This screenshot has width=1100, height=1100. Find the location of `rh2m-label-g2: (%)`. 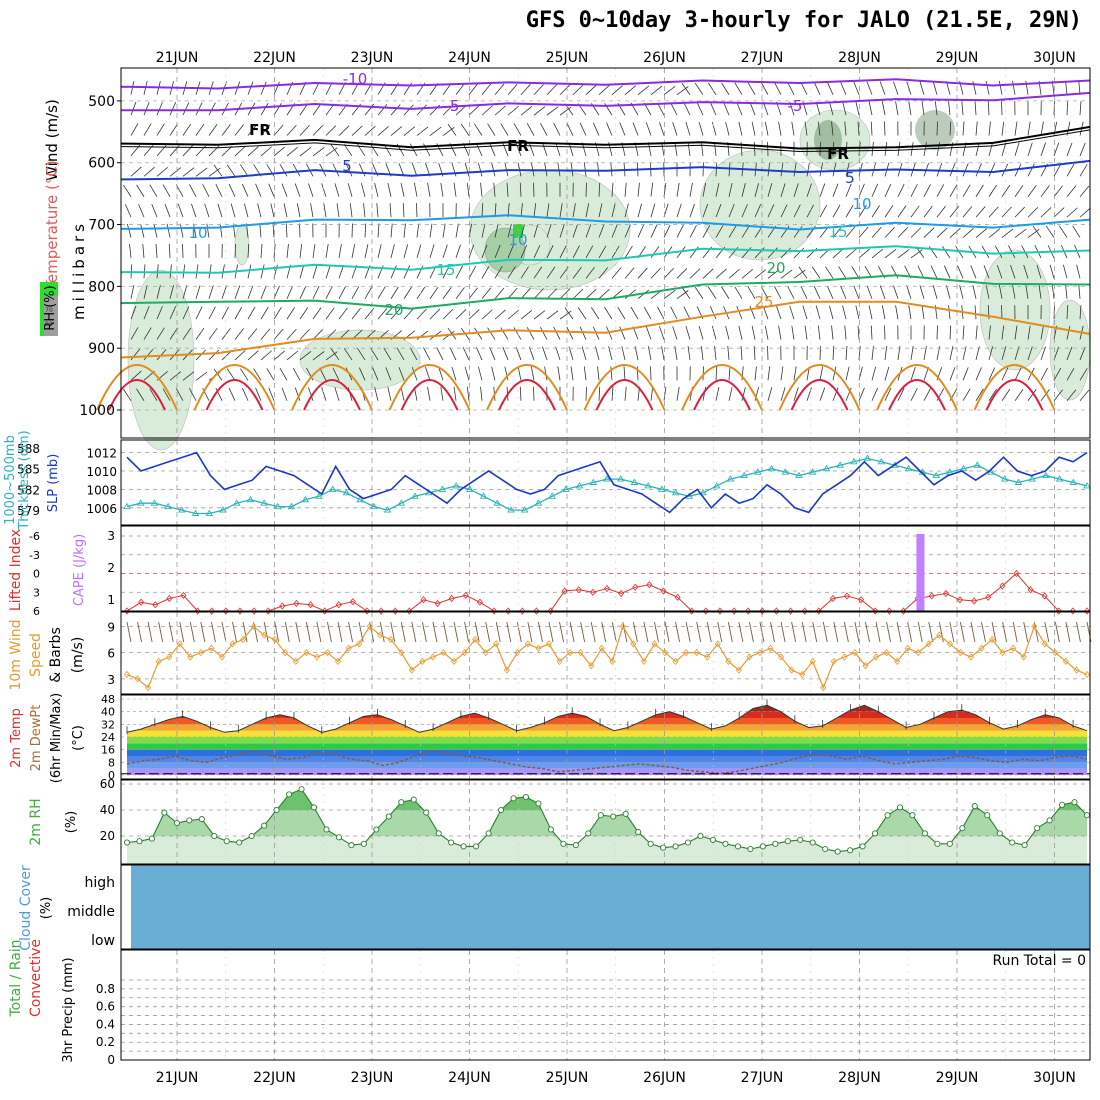

rh2m-label-g2: (%) is located at coordinates (71, 822).